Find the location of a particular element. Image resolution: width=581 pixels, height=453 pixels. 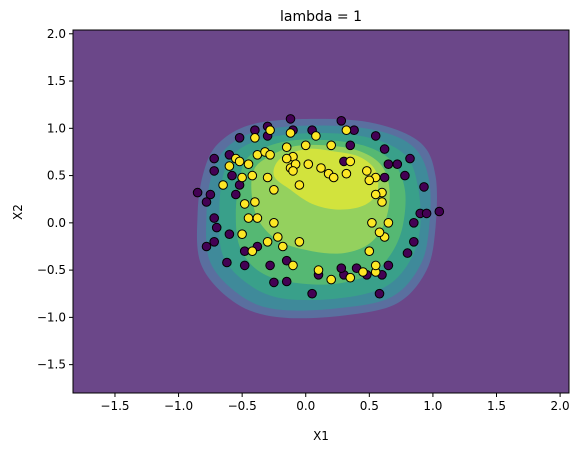

y-tick-label: −1.0 is located at coordinates (51, 317).